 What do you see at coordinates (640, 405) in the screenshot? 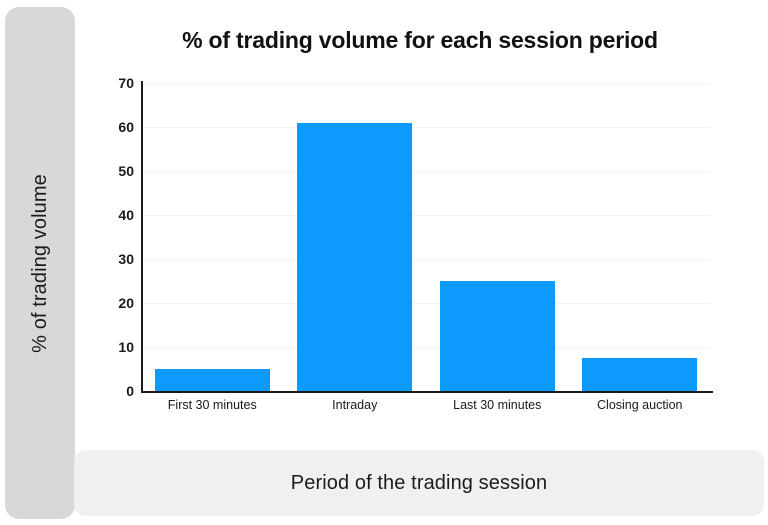
I see `x-axis-tick-label: Closing auction` at bounding box center [640, 405].